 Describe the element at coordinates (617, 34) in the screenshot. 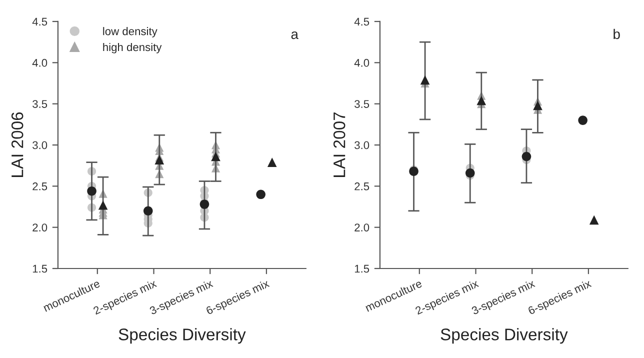

I see `annotation: b` at that location.